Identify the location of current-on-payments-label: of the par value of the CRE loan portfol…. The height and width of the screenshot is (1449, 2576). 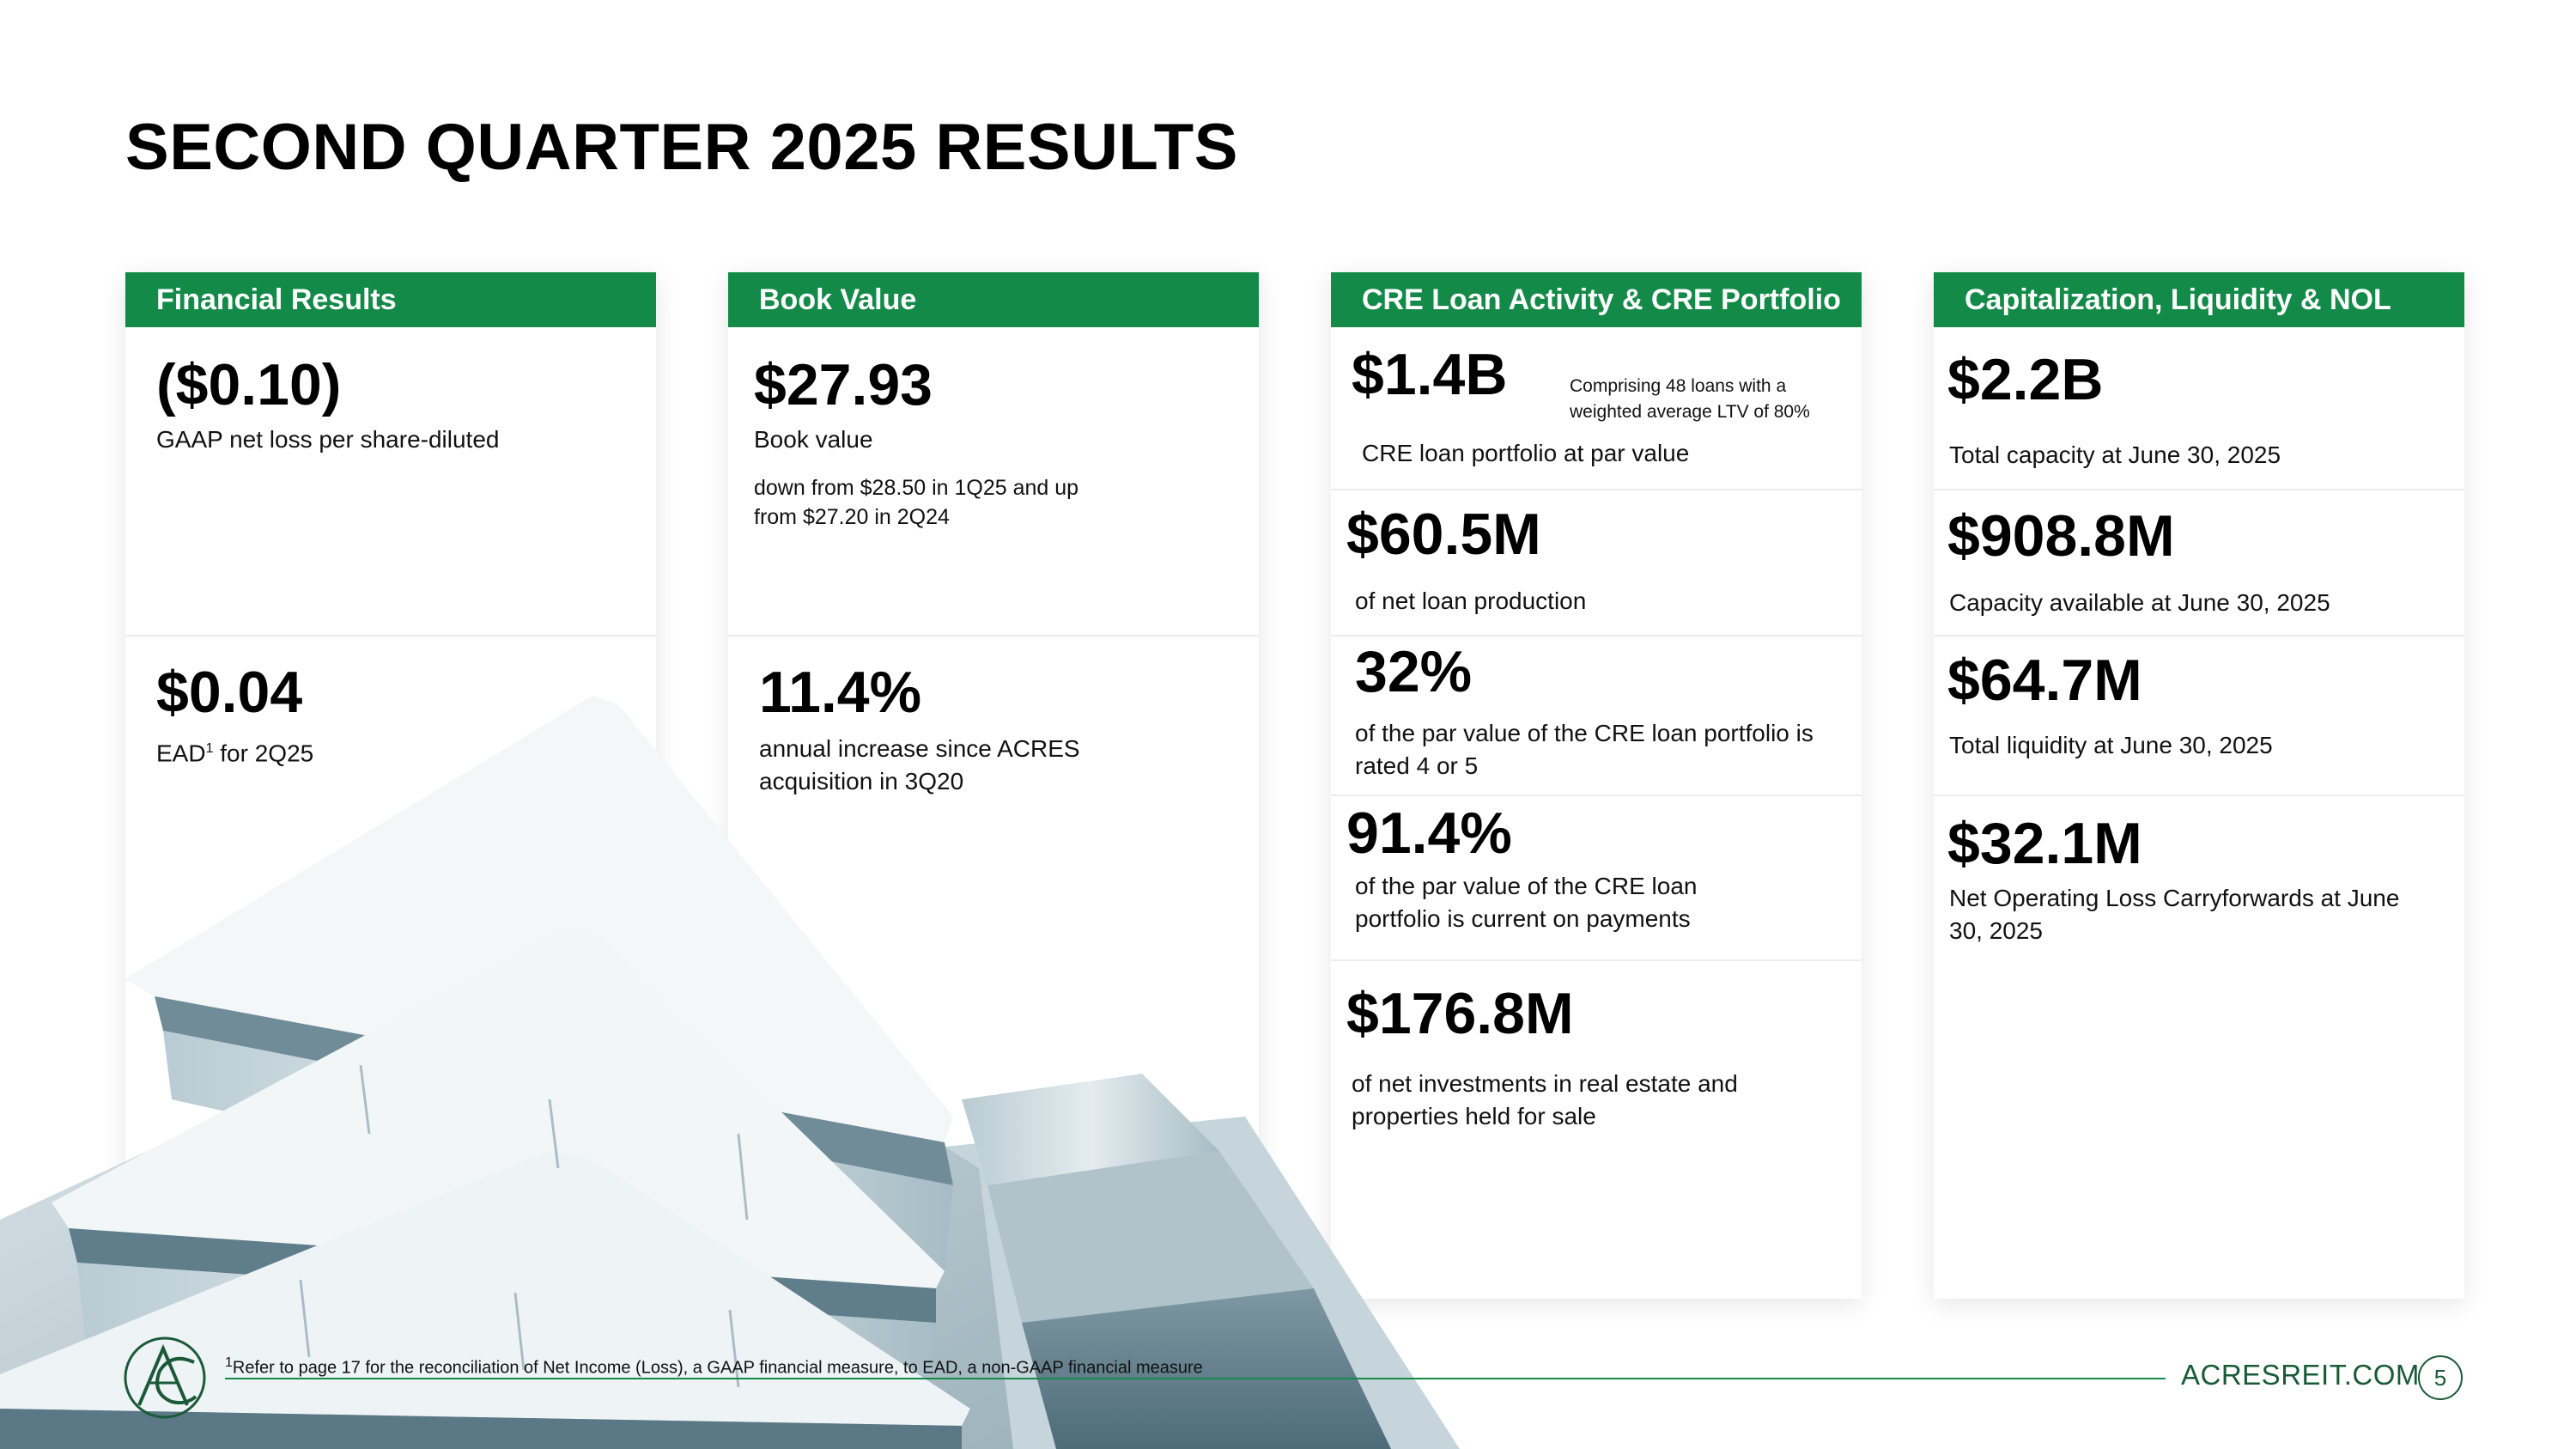
(1526, 902).